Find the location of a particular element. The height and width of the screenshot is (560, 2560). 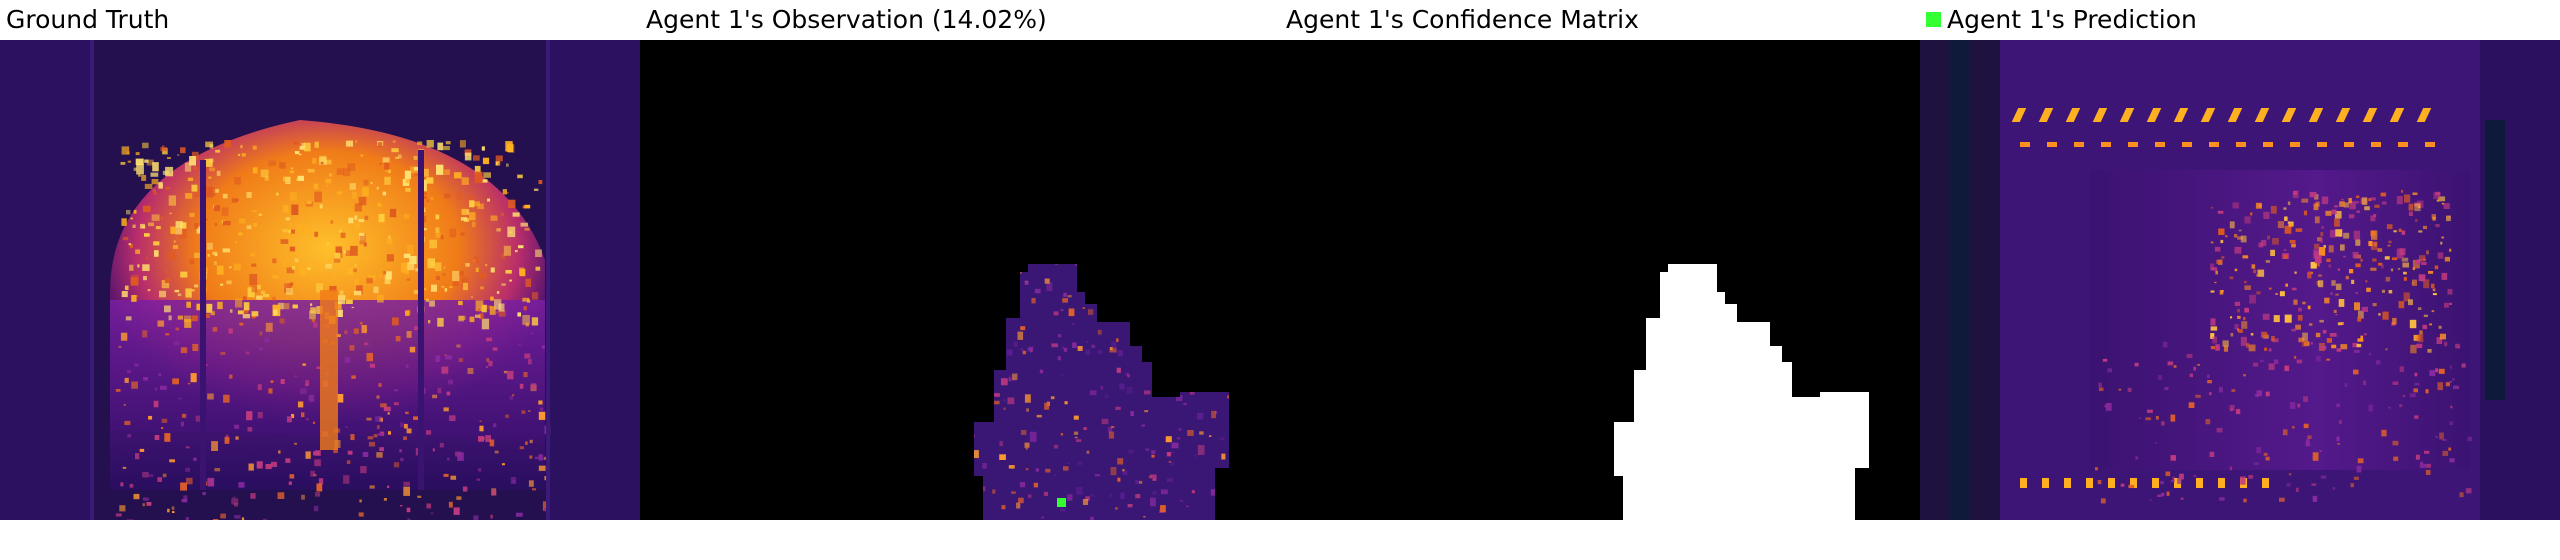

panel-title-confidence-matrix: Agent 1's Confidence Matrix is located at coordinates (1462, 19).